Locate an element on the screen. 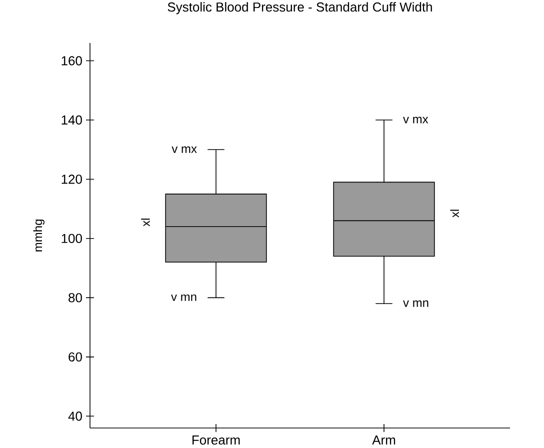  y-axis-title: mmhg is located at coordinates (38, 236).